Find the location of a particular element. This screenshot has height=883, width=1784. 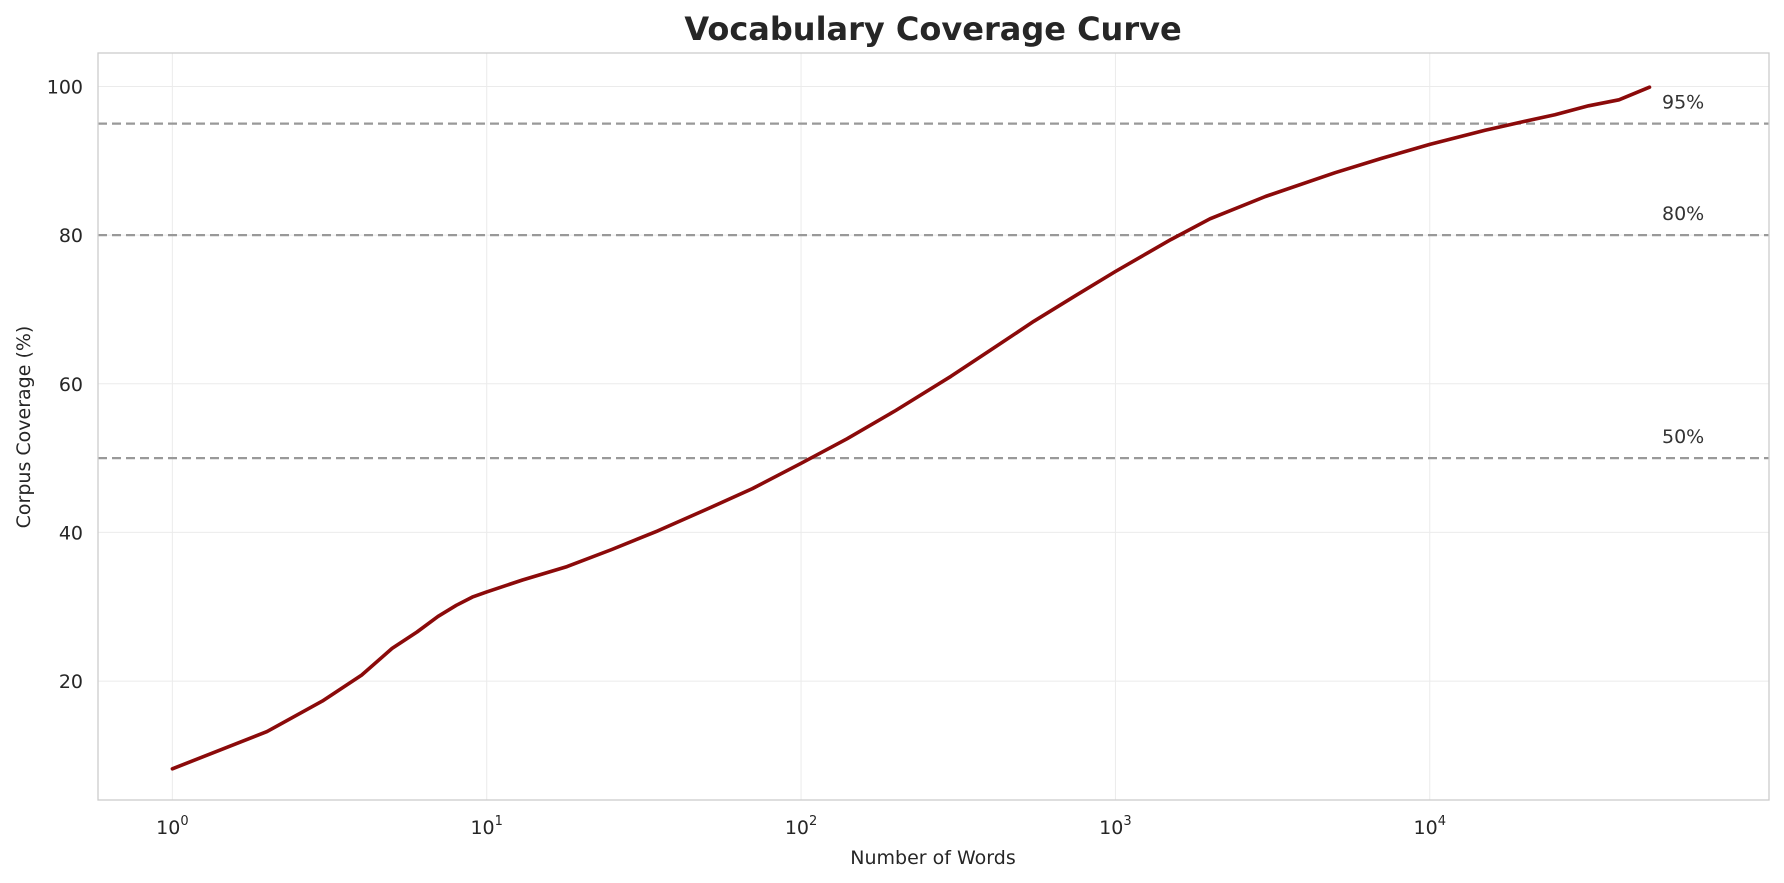

y-tick-label: 80 is located at coordinates (71, 236).